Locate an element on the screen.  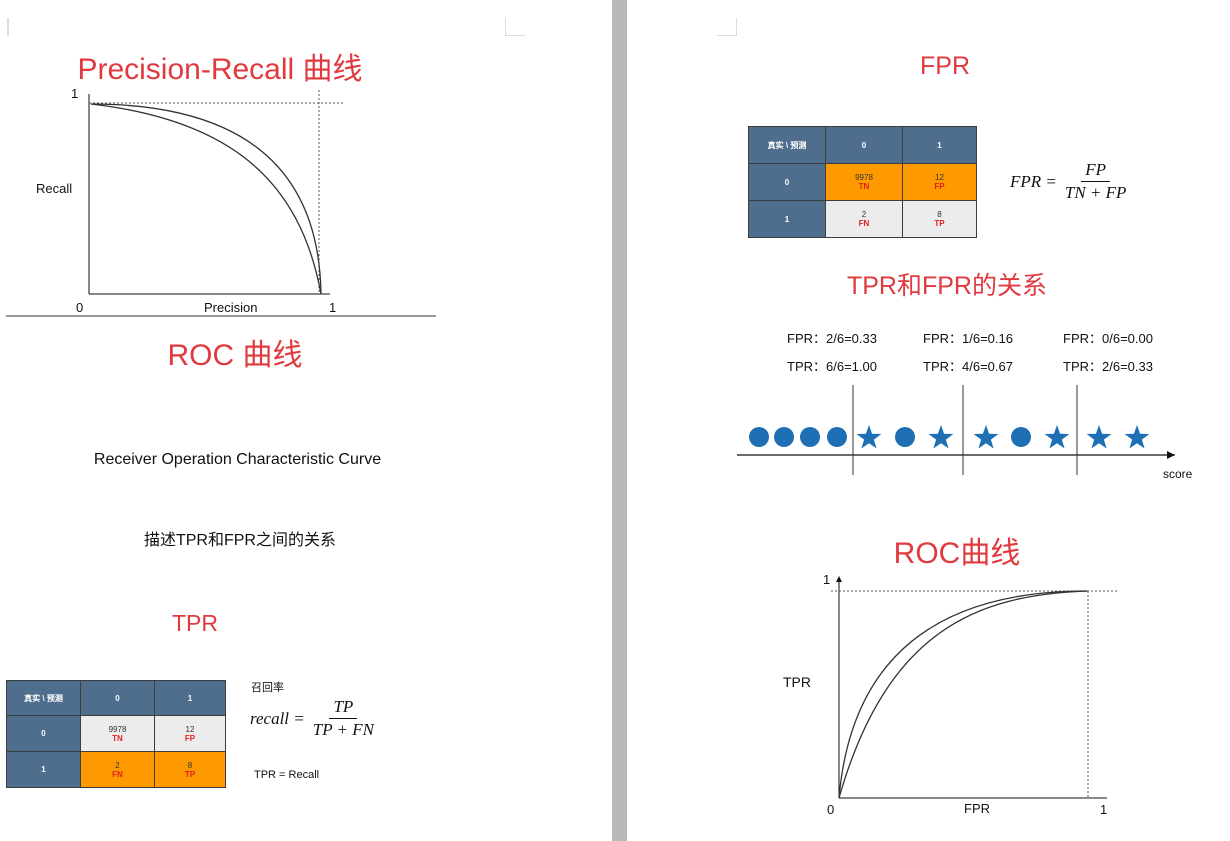
pr-title: Precision-Recall 曲线 is located at coordinates (220, 69).